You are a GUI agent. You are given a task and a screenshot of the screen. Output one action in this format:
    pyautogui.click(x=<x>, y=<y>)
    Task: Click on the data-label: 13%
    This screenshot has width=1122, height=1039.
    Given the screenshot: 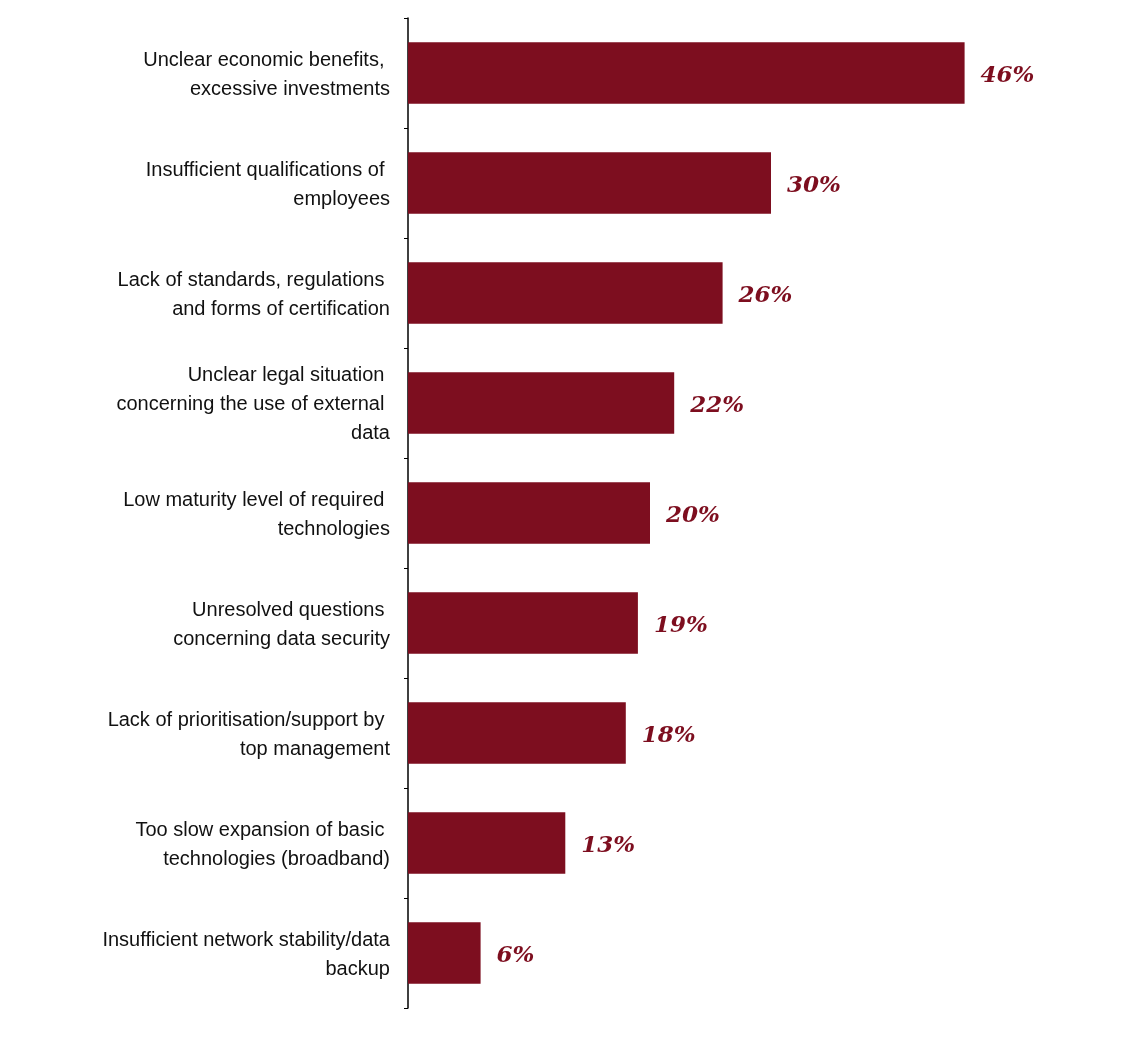 What is the action you would take?
    pyautogui.click(x=608, y=843)
    